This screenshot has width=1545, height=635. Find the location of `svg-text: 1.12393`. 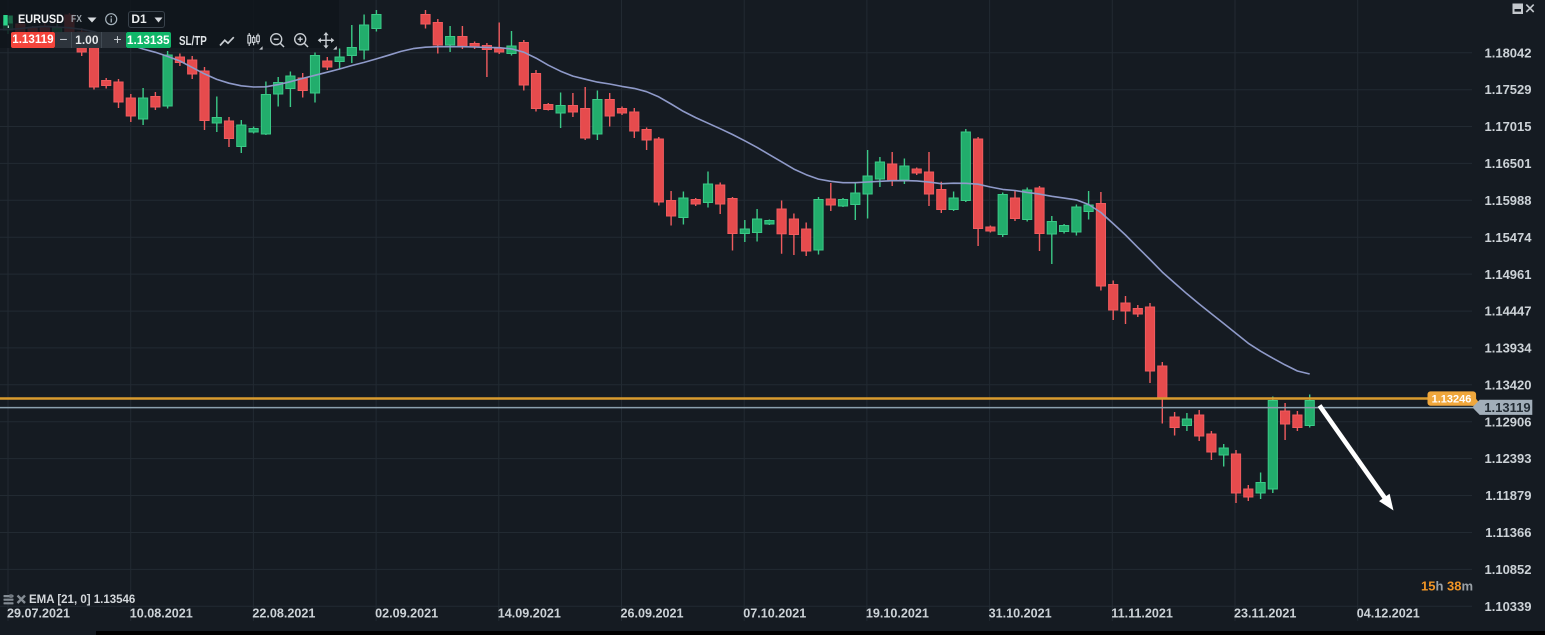

svg-text: 1.12393 is located at coordinates (1508, 458).